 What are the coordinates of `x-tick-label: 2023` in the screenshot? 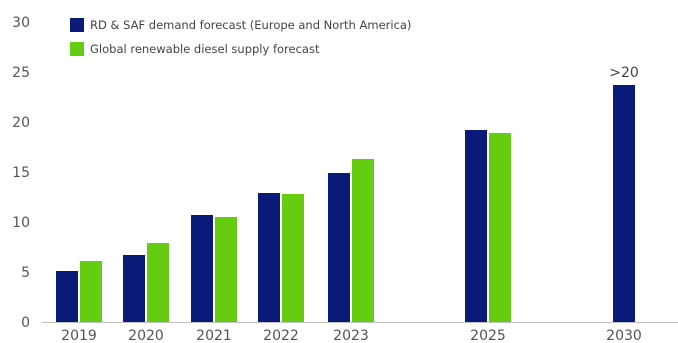 It's located at (351, 335).